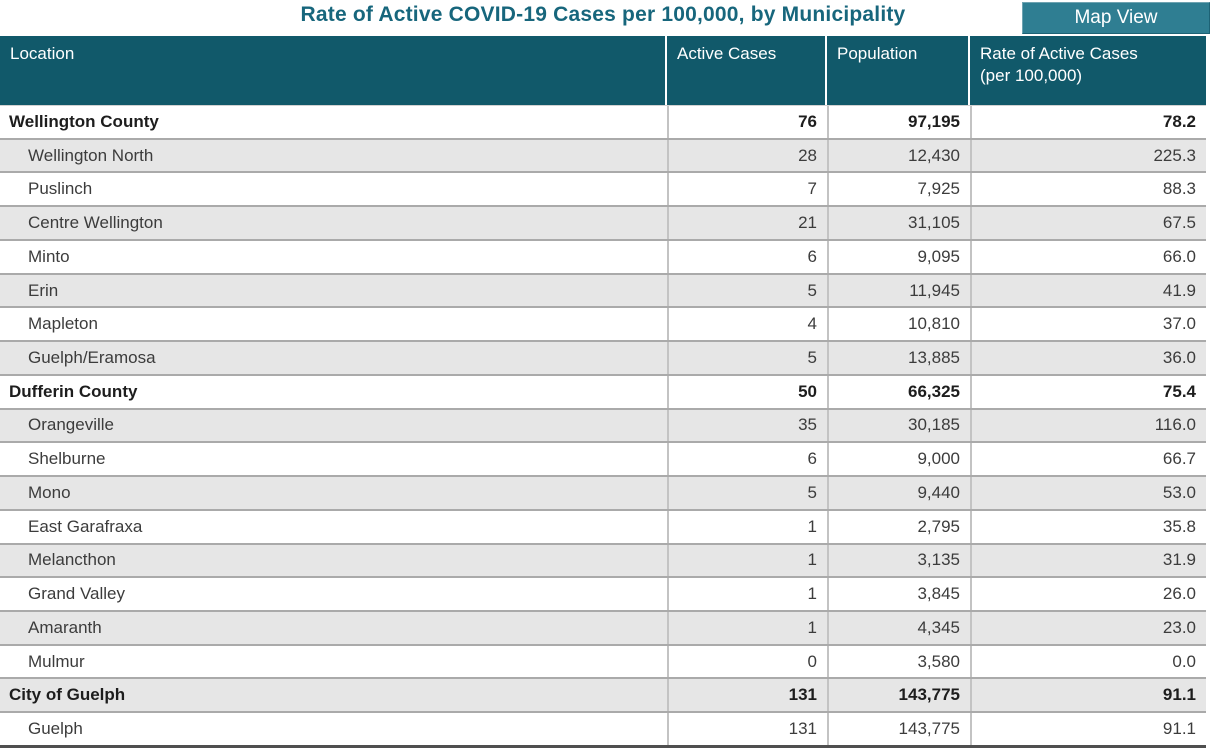 This screenshot has height=748, width=1214. I want to click on location-cell: Amaranth, so click(65, 627).